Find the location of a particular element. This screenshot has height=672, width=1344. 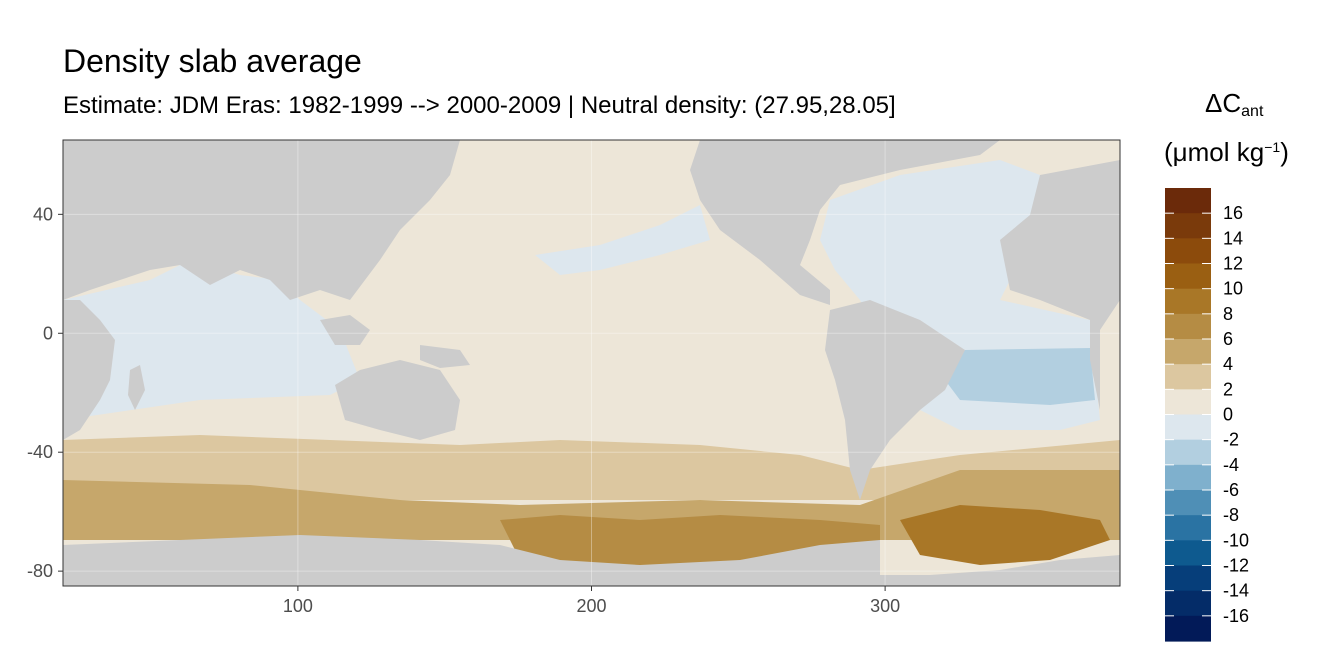

x-tick-label: 100 is located at coordinates (298, 606).